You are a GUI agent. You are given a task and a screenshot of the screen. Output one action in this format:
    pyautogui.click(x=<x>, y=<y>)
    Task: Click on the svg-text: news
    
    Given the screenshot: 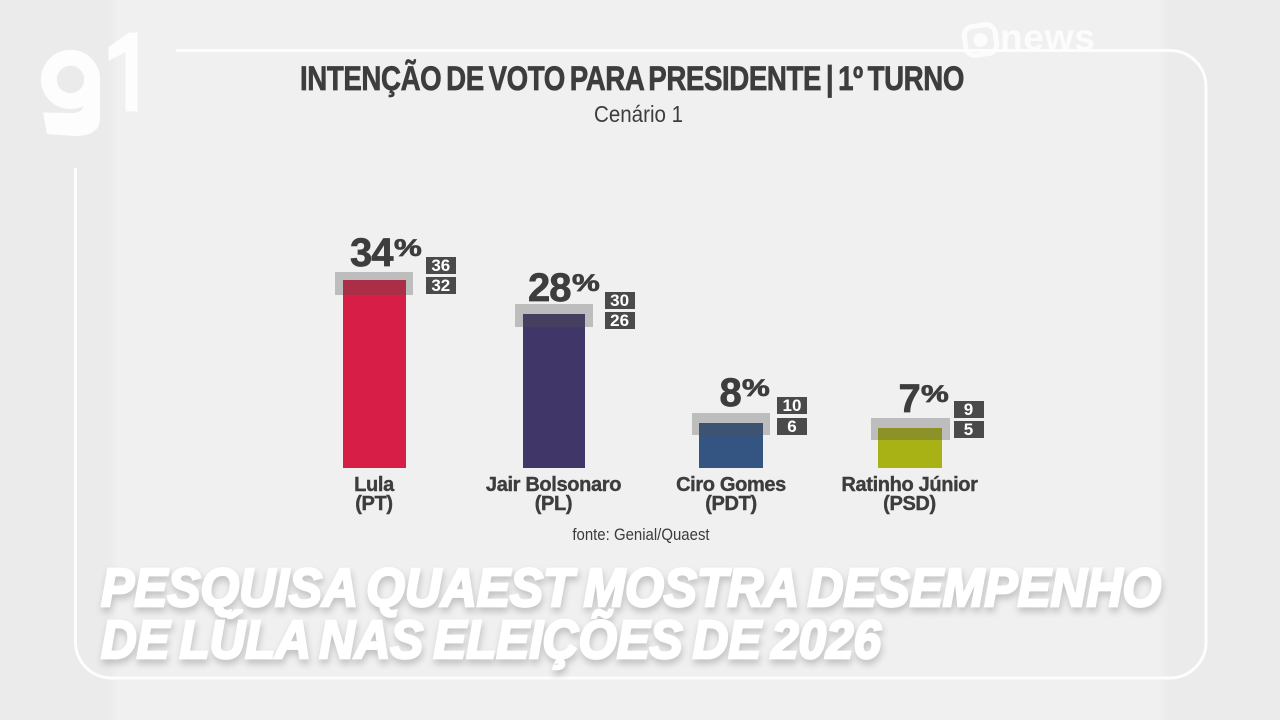 What is the action you would take?
    pyautogui.click(x=1048, y=37)
    